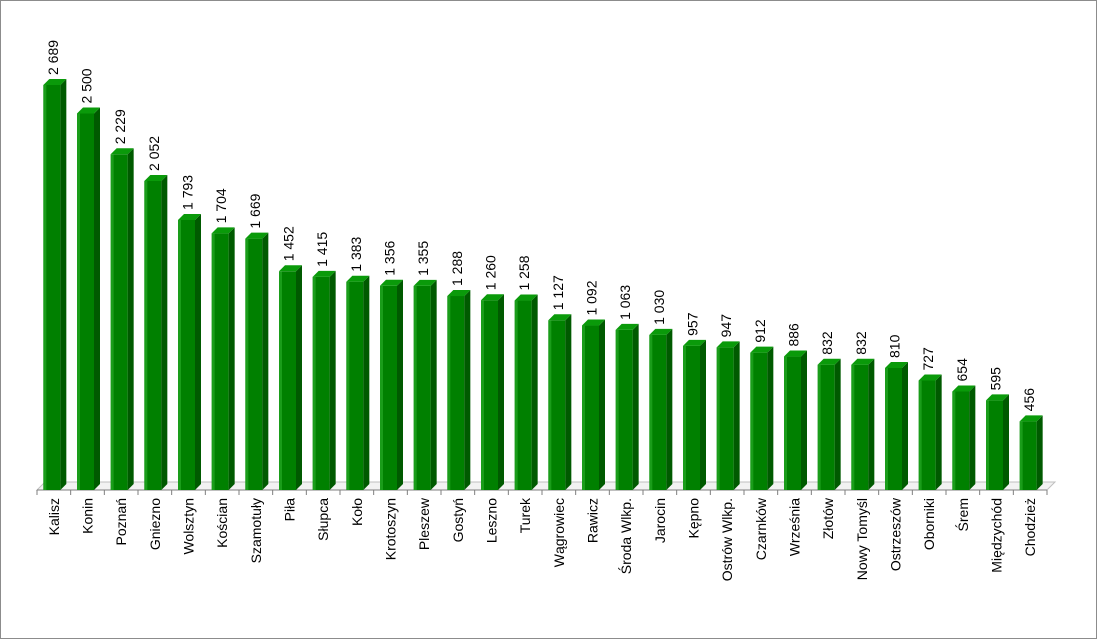 Image resolution: width=1097 pixels, height=639 pixels. What do you see at coordinates (794, 335) in the screenshot?
I see `value-label: 886` at bounding box center [794, 335].